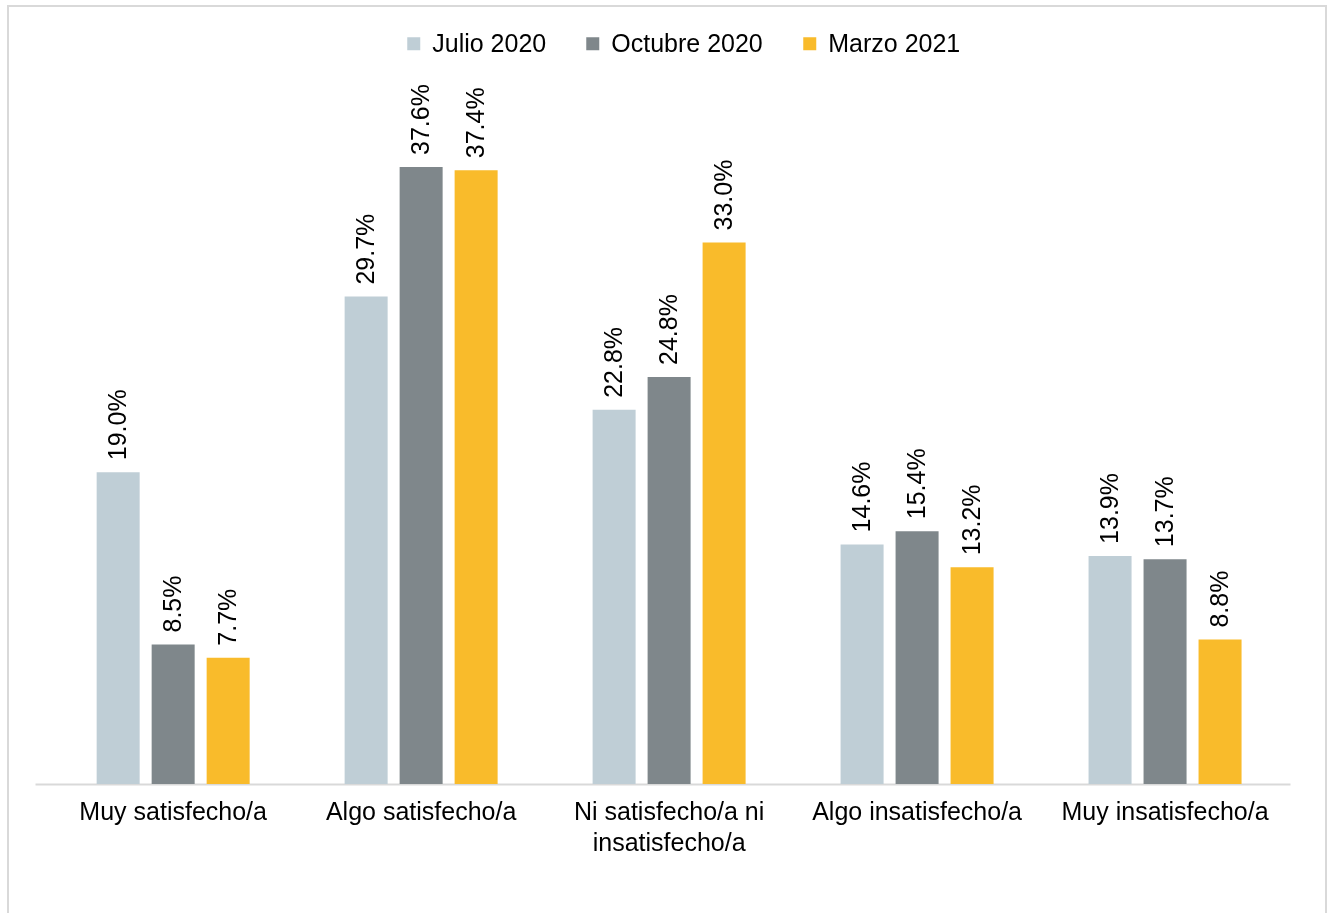 The height and width of the screenshot is (913, 1330). I want to click on data-label: 14.6%, so click(861, 497).